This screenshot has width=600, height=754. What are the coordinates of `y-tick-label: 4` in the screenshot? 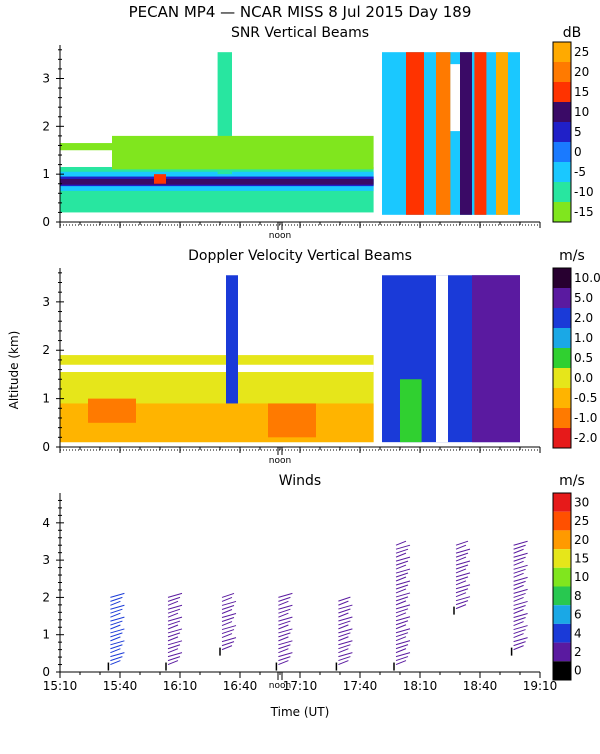 It's located at (46, 523).